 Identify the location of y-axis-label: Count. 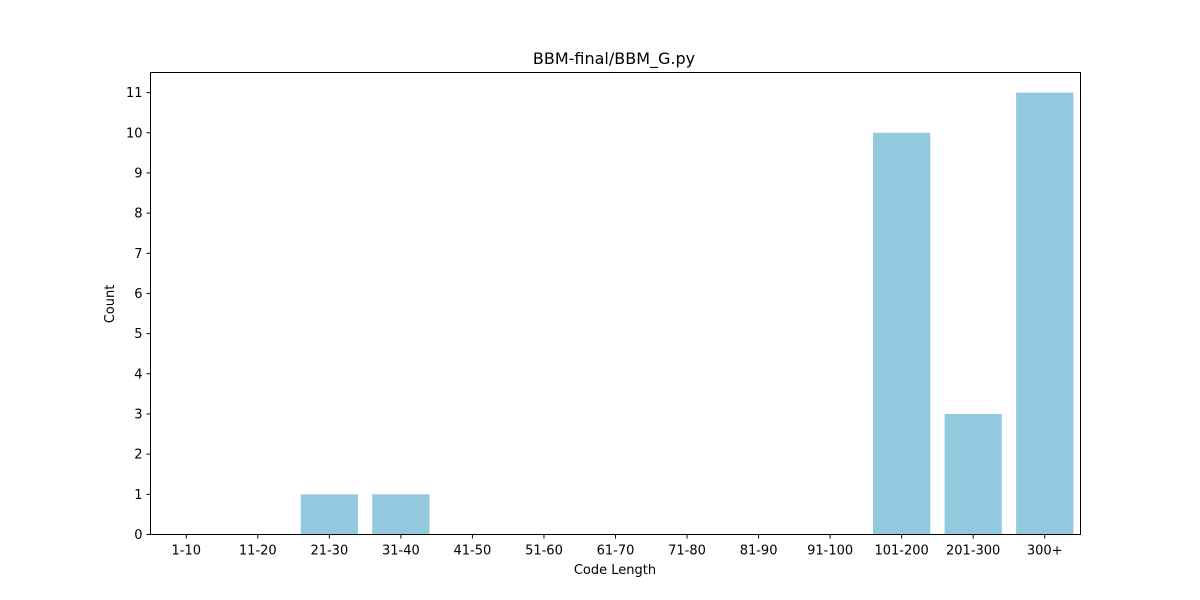
(110, 304).